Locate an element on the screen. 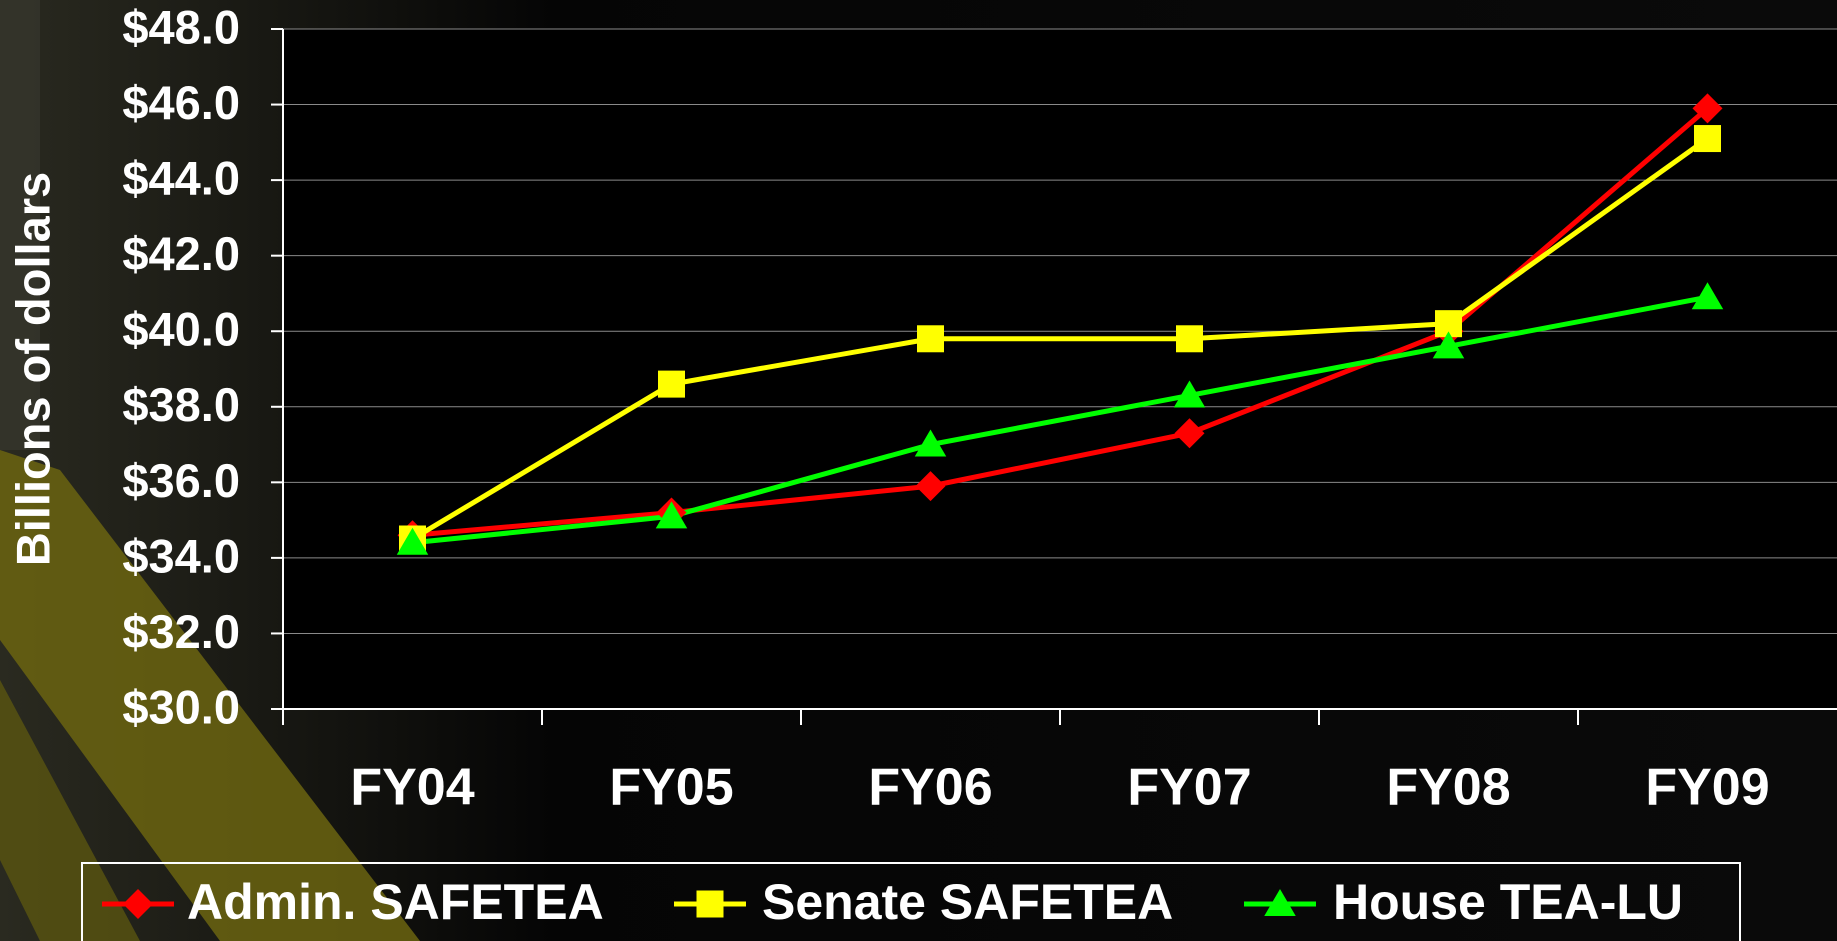 This screenshot has height=941, width=1837. x-tick-label: FY05 is located at coordinates (671, 788).